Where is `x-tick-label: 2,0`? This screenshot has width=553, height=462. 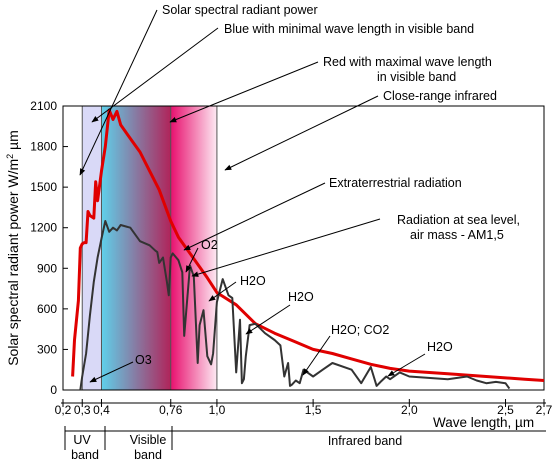 x-tick-label: 2,0 is located at coordinates (409, 410).